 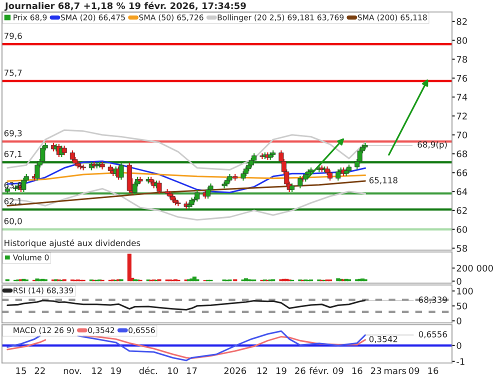 I want to click on ref-line-label: 69,3, so click(x=13, y=134).